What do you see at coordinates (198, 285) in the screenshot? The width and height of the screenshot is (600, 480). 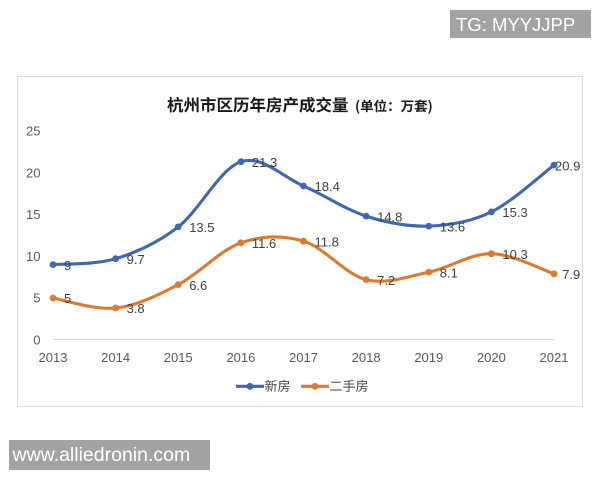 I see `svg-text: 6.6` at bounding box center [198, 285].